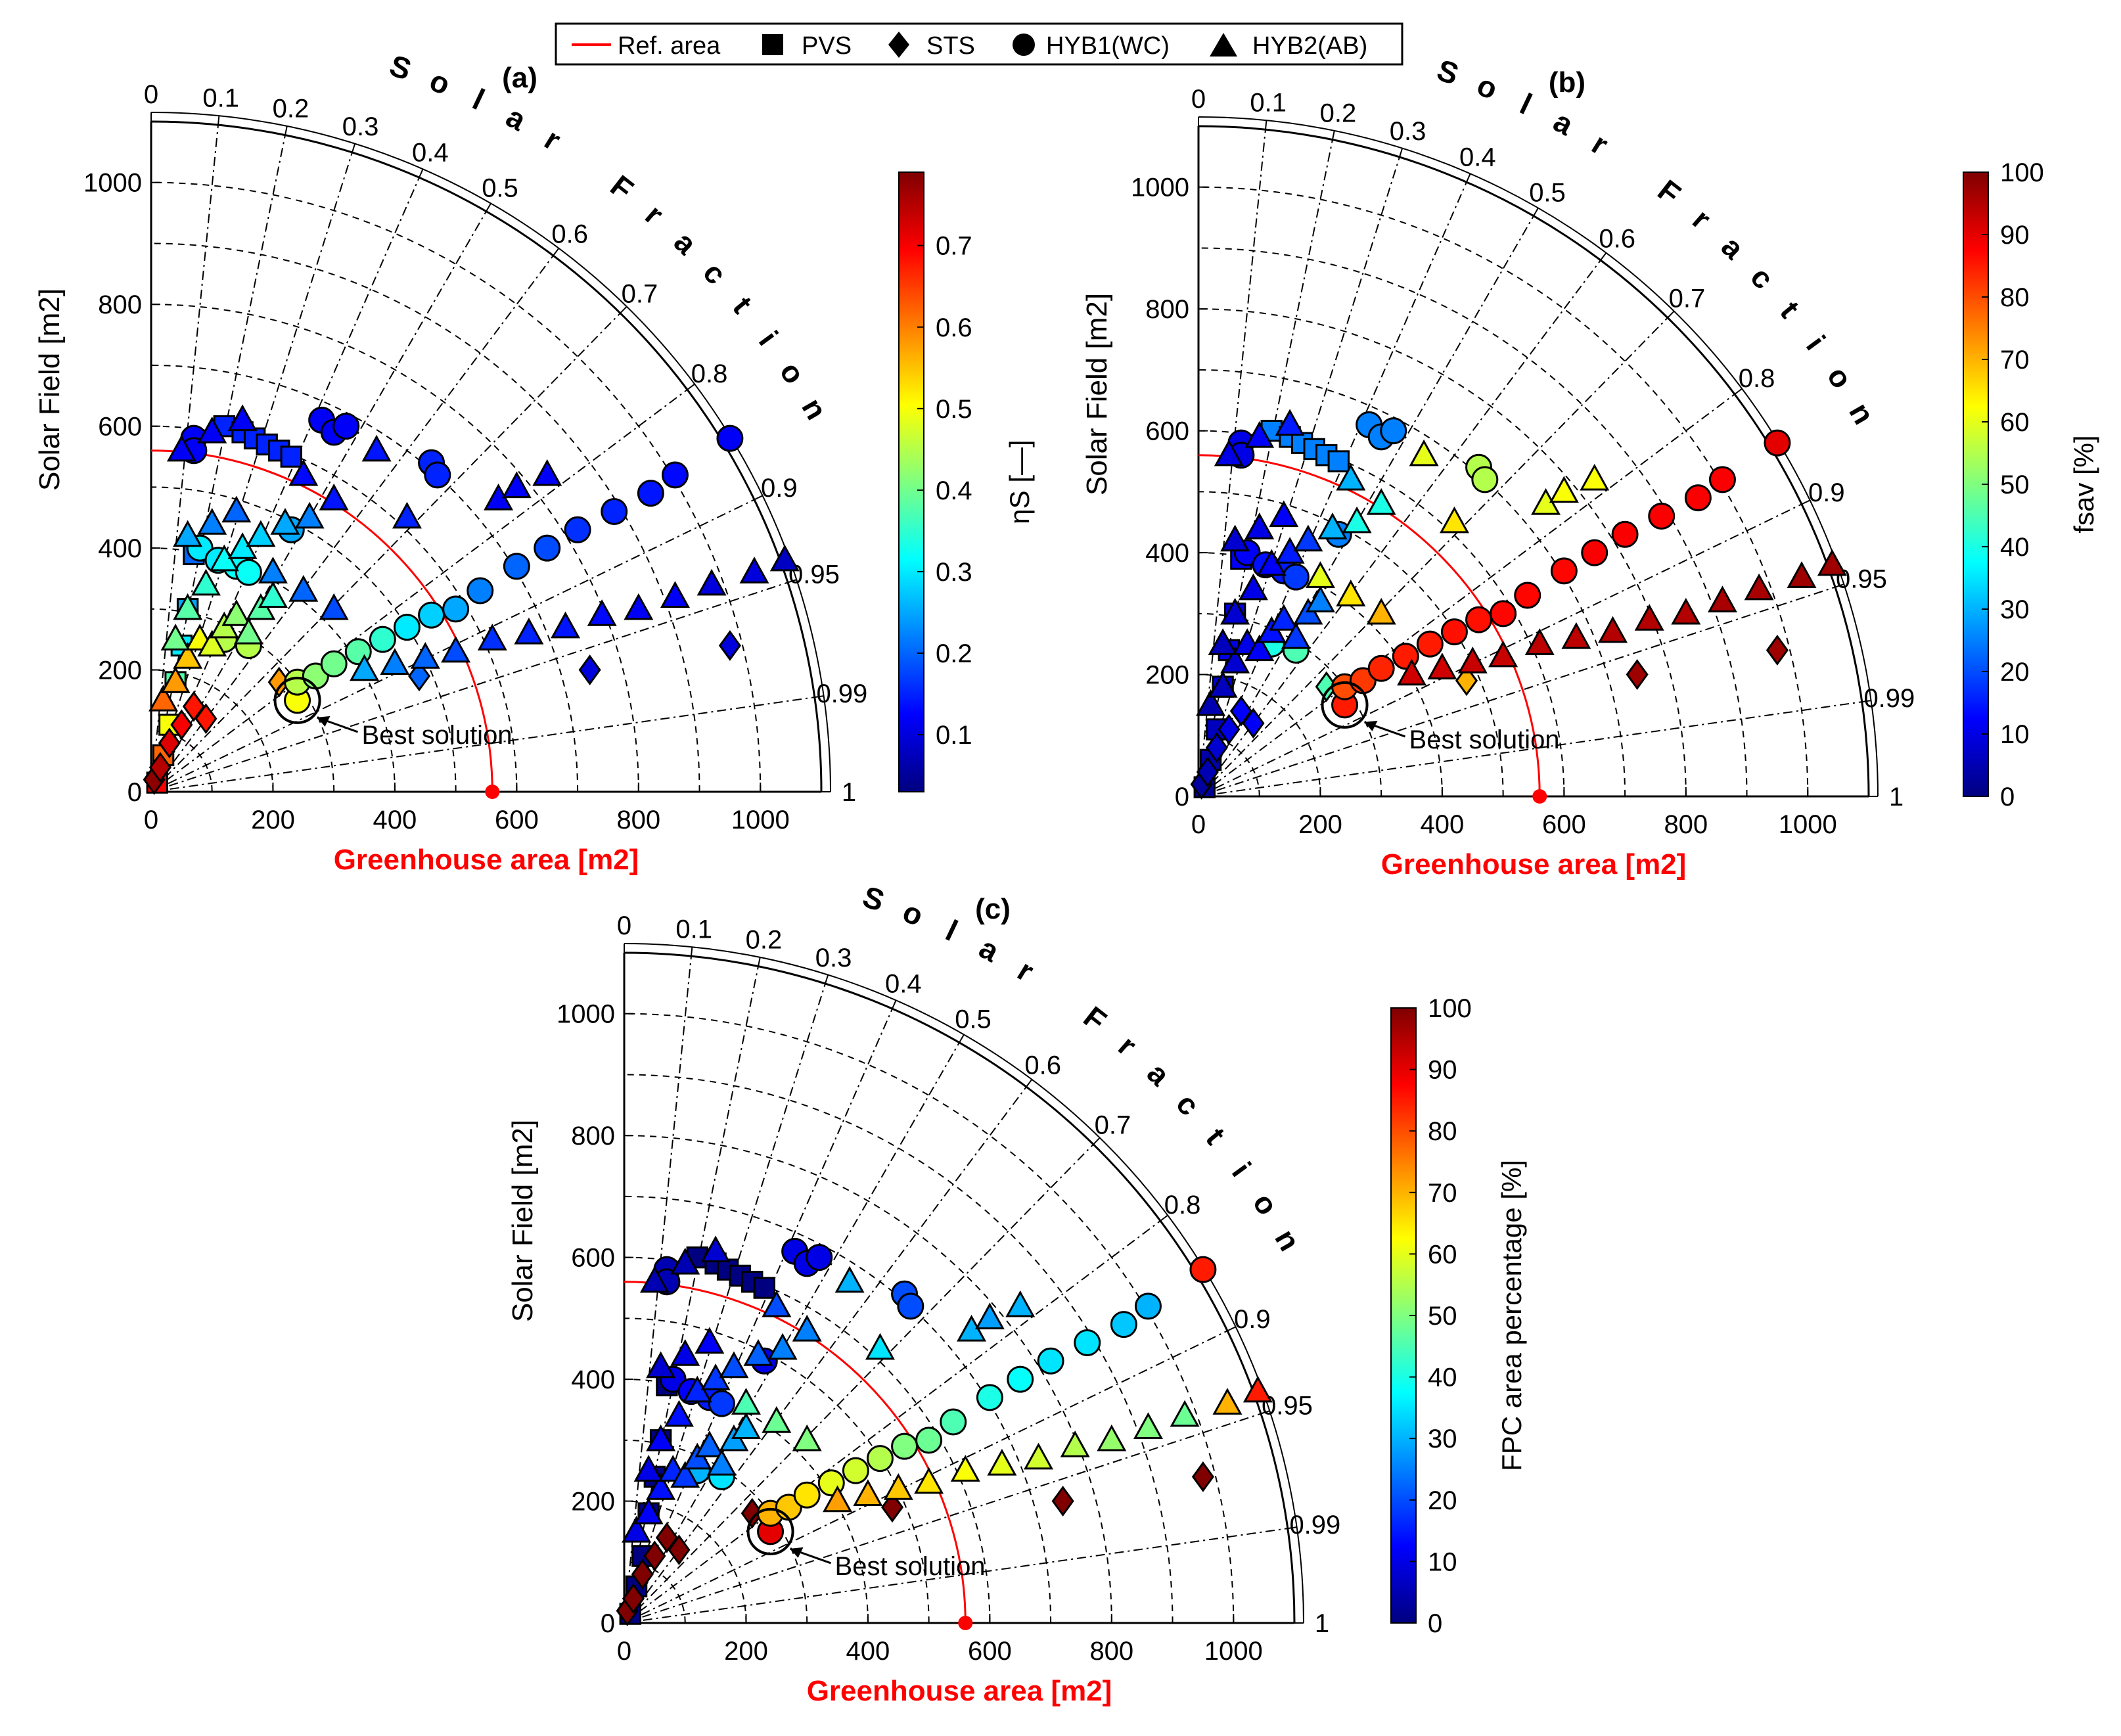 This screenshot has height=1736, width=2121. Describe the element at coordinates (1167, 675) in the screenshot. I see `y-tick-label: 200` at that location.